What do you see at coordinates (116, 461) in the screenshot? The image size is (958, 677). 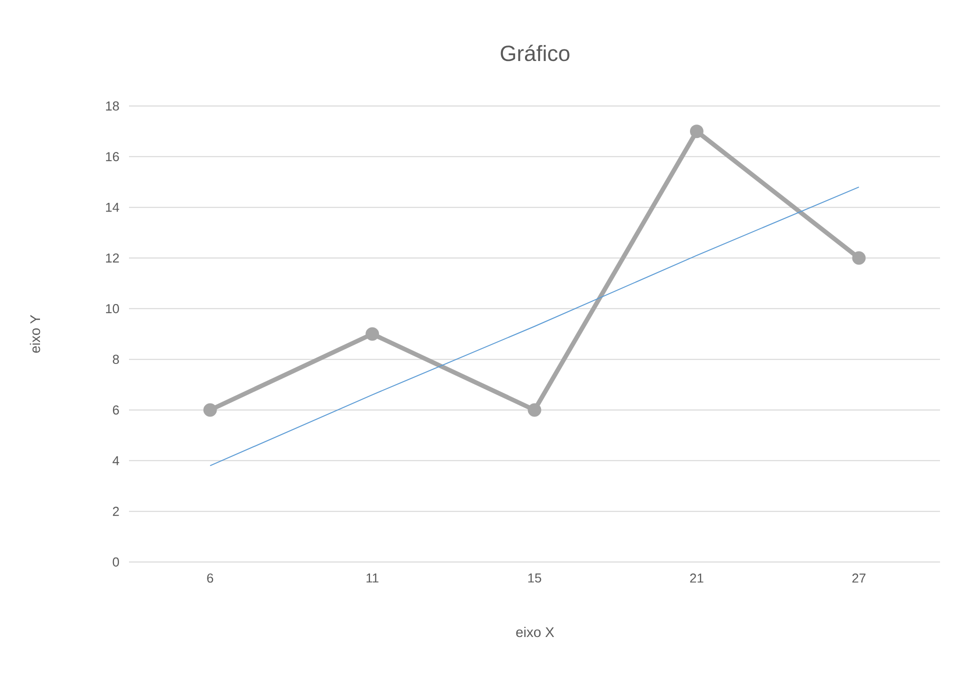 I see `y-tick-label: 4` at bounding box center [116, 461].